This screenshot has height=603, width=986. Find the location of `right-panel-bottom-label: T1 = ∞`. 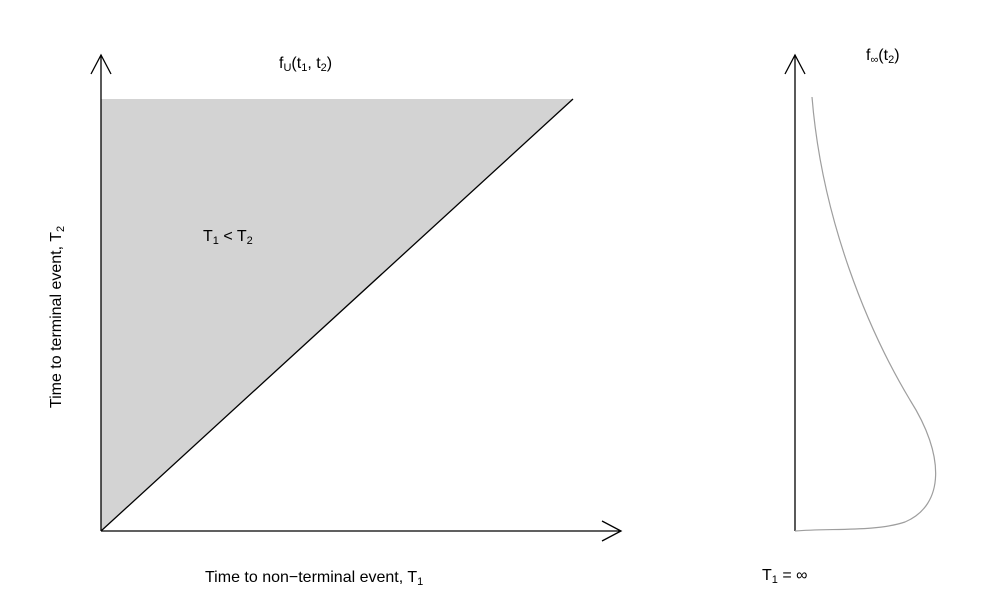

right-panel-bottom-label: T1 = ∞ is located at coordinates (785, 576).